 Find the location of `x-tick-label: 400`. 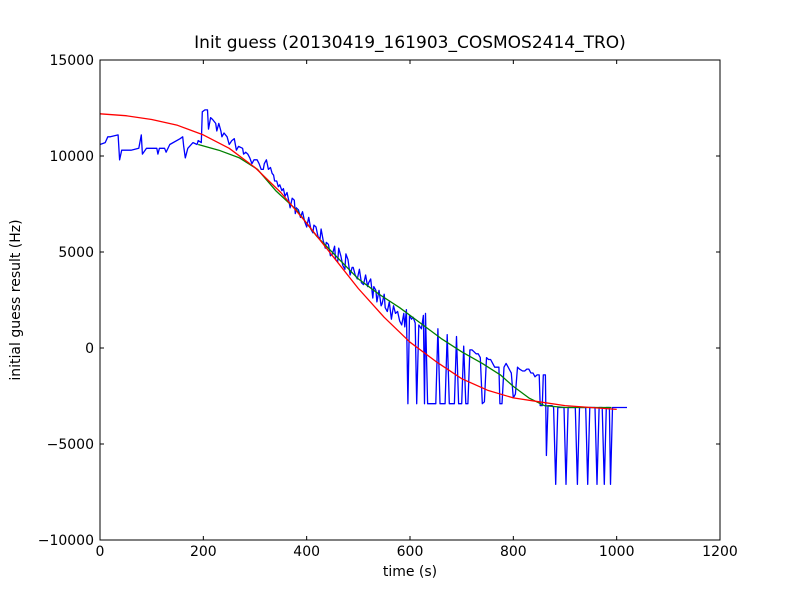

x-tick-label: 400 is located at coordinates (306, 552).